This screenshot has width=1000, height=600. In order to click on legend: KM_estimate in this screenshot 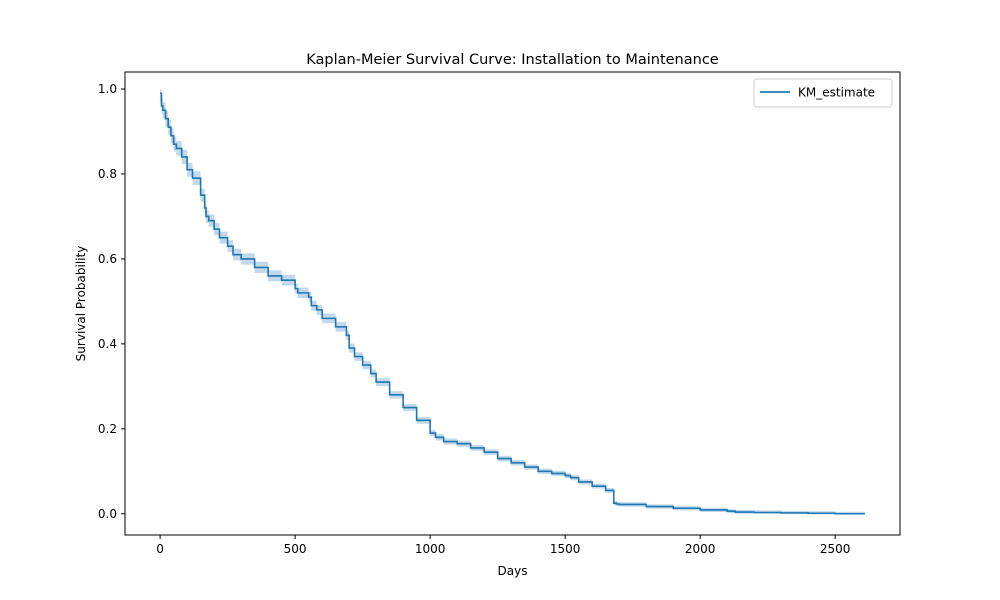, I will do `click(823, 93)`.